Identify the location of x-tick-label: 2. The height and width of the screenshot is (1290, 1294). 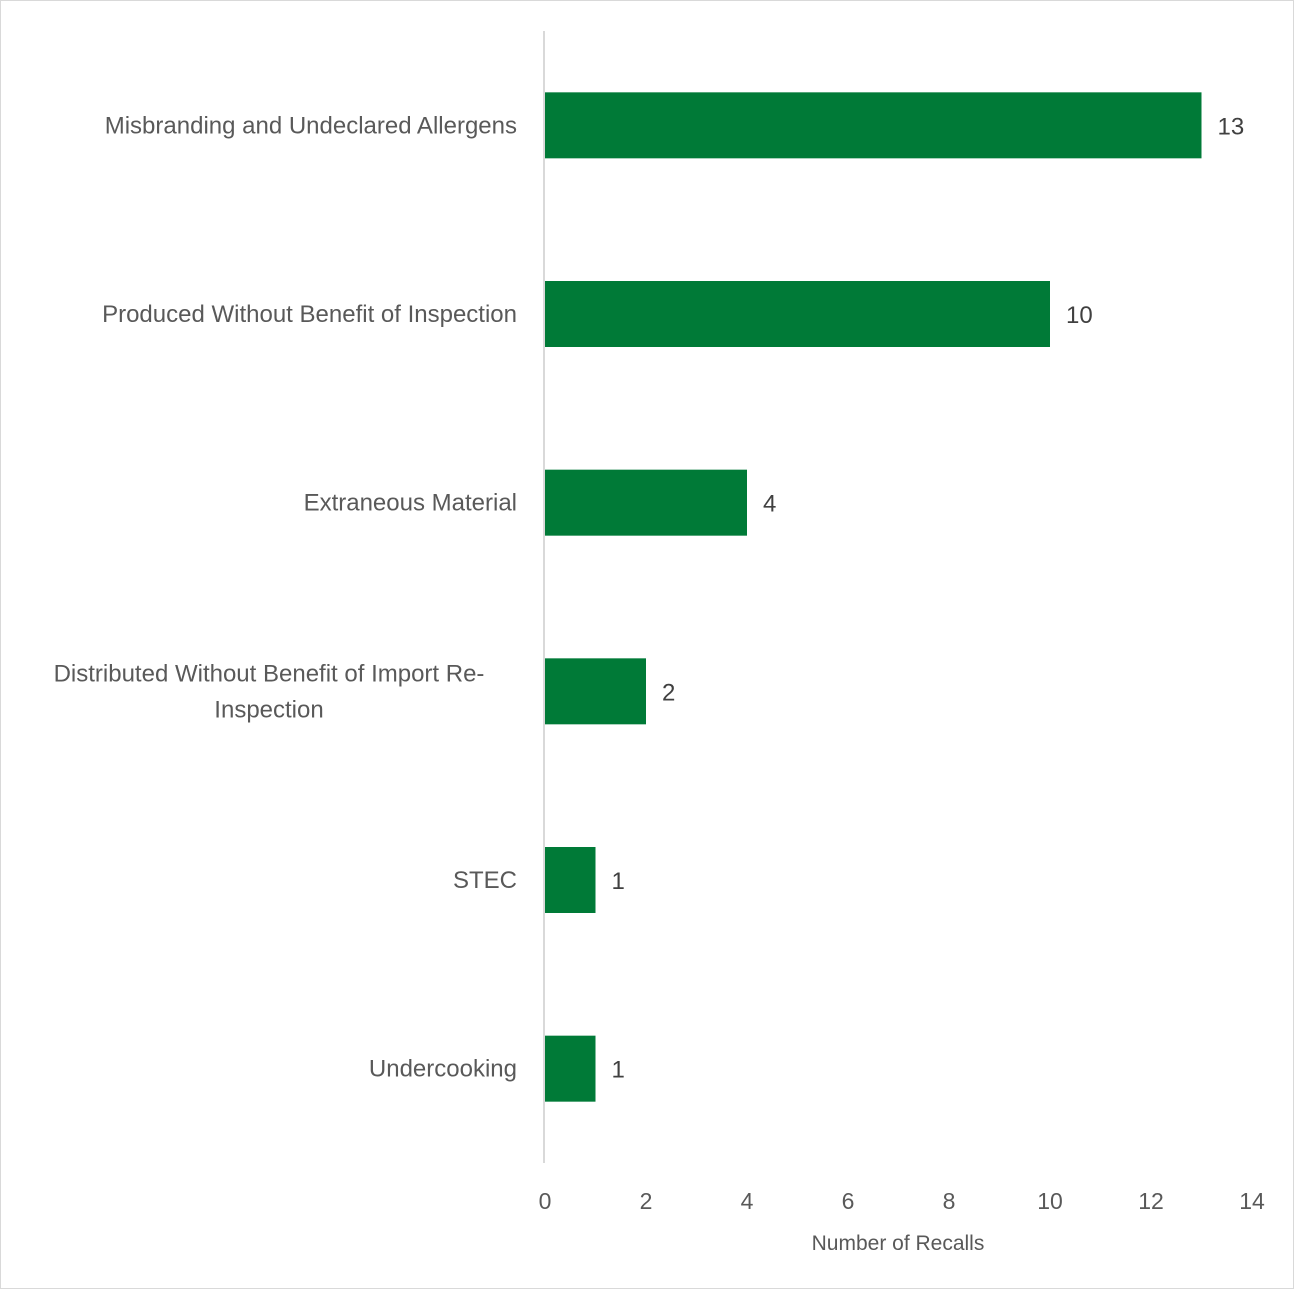
(646, 1201).